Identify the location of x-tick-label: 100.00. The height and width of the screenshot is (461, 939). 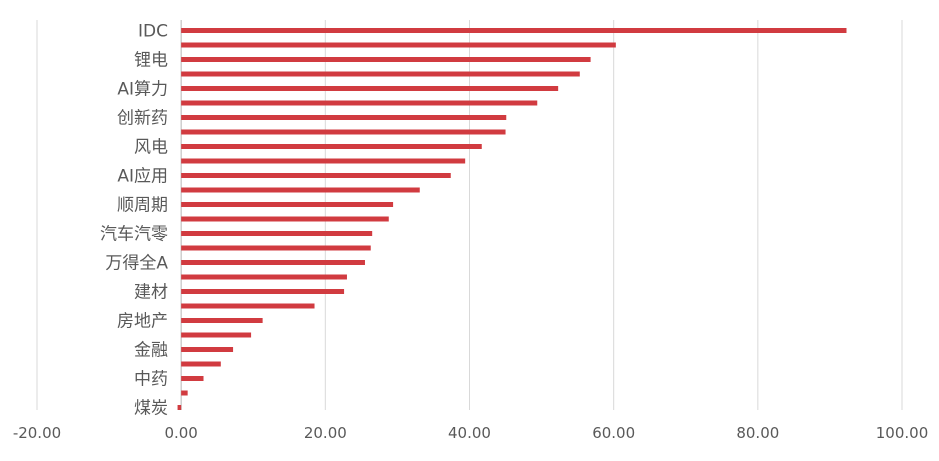
(902, 433).